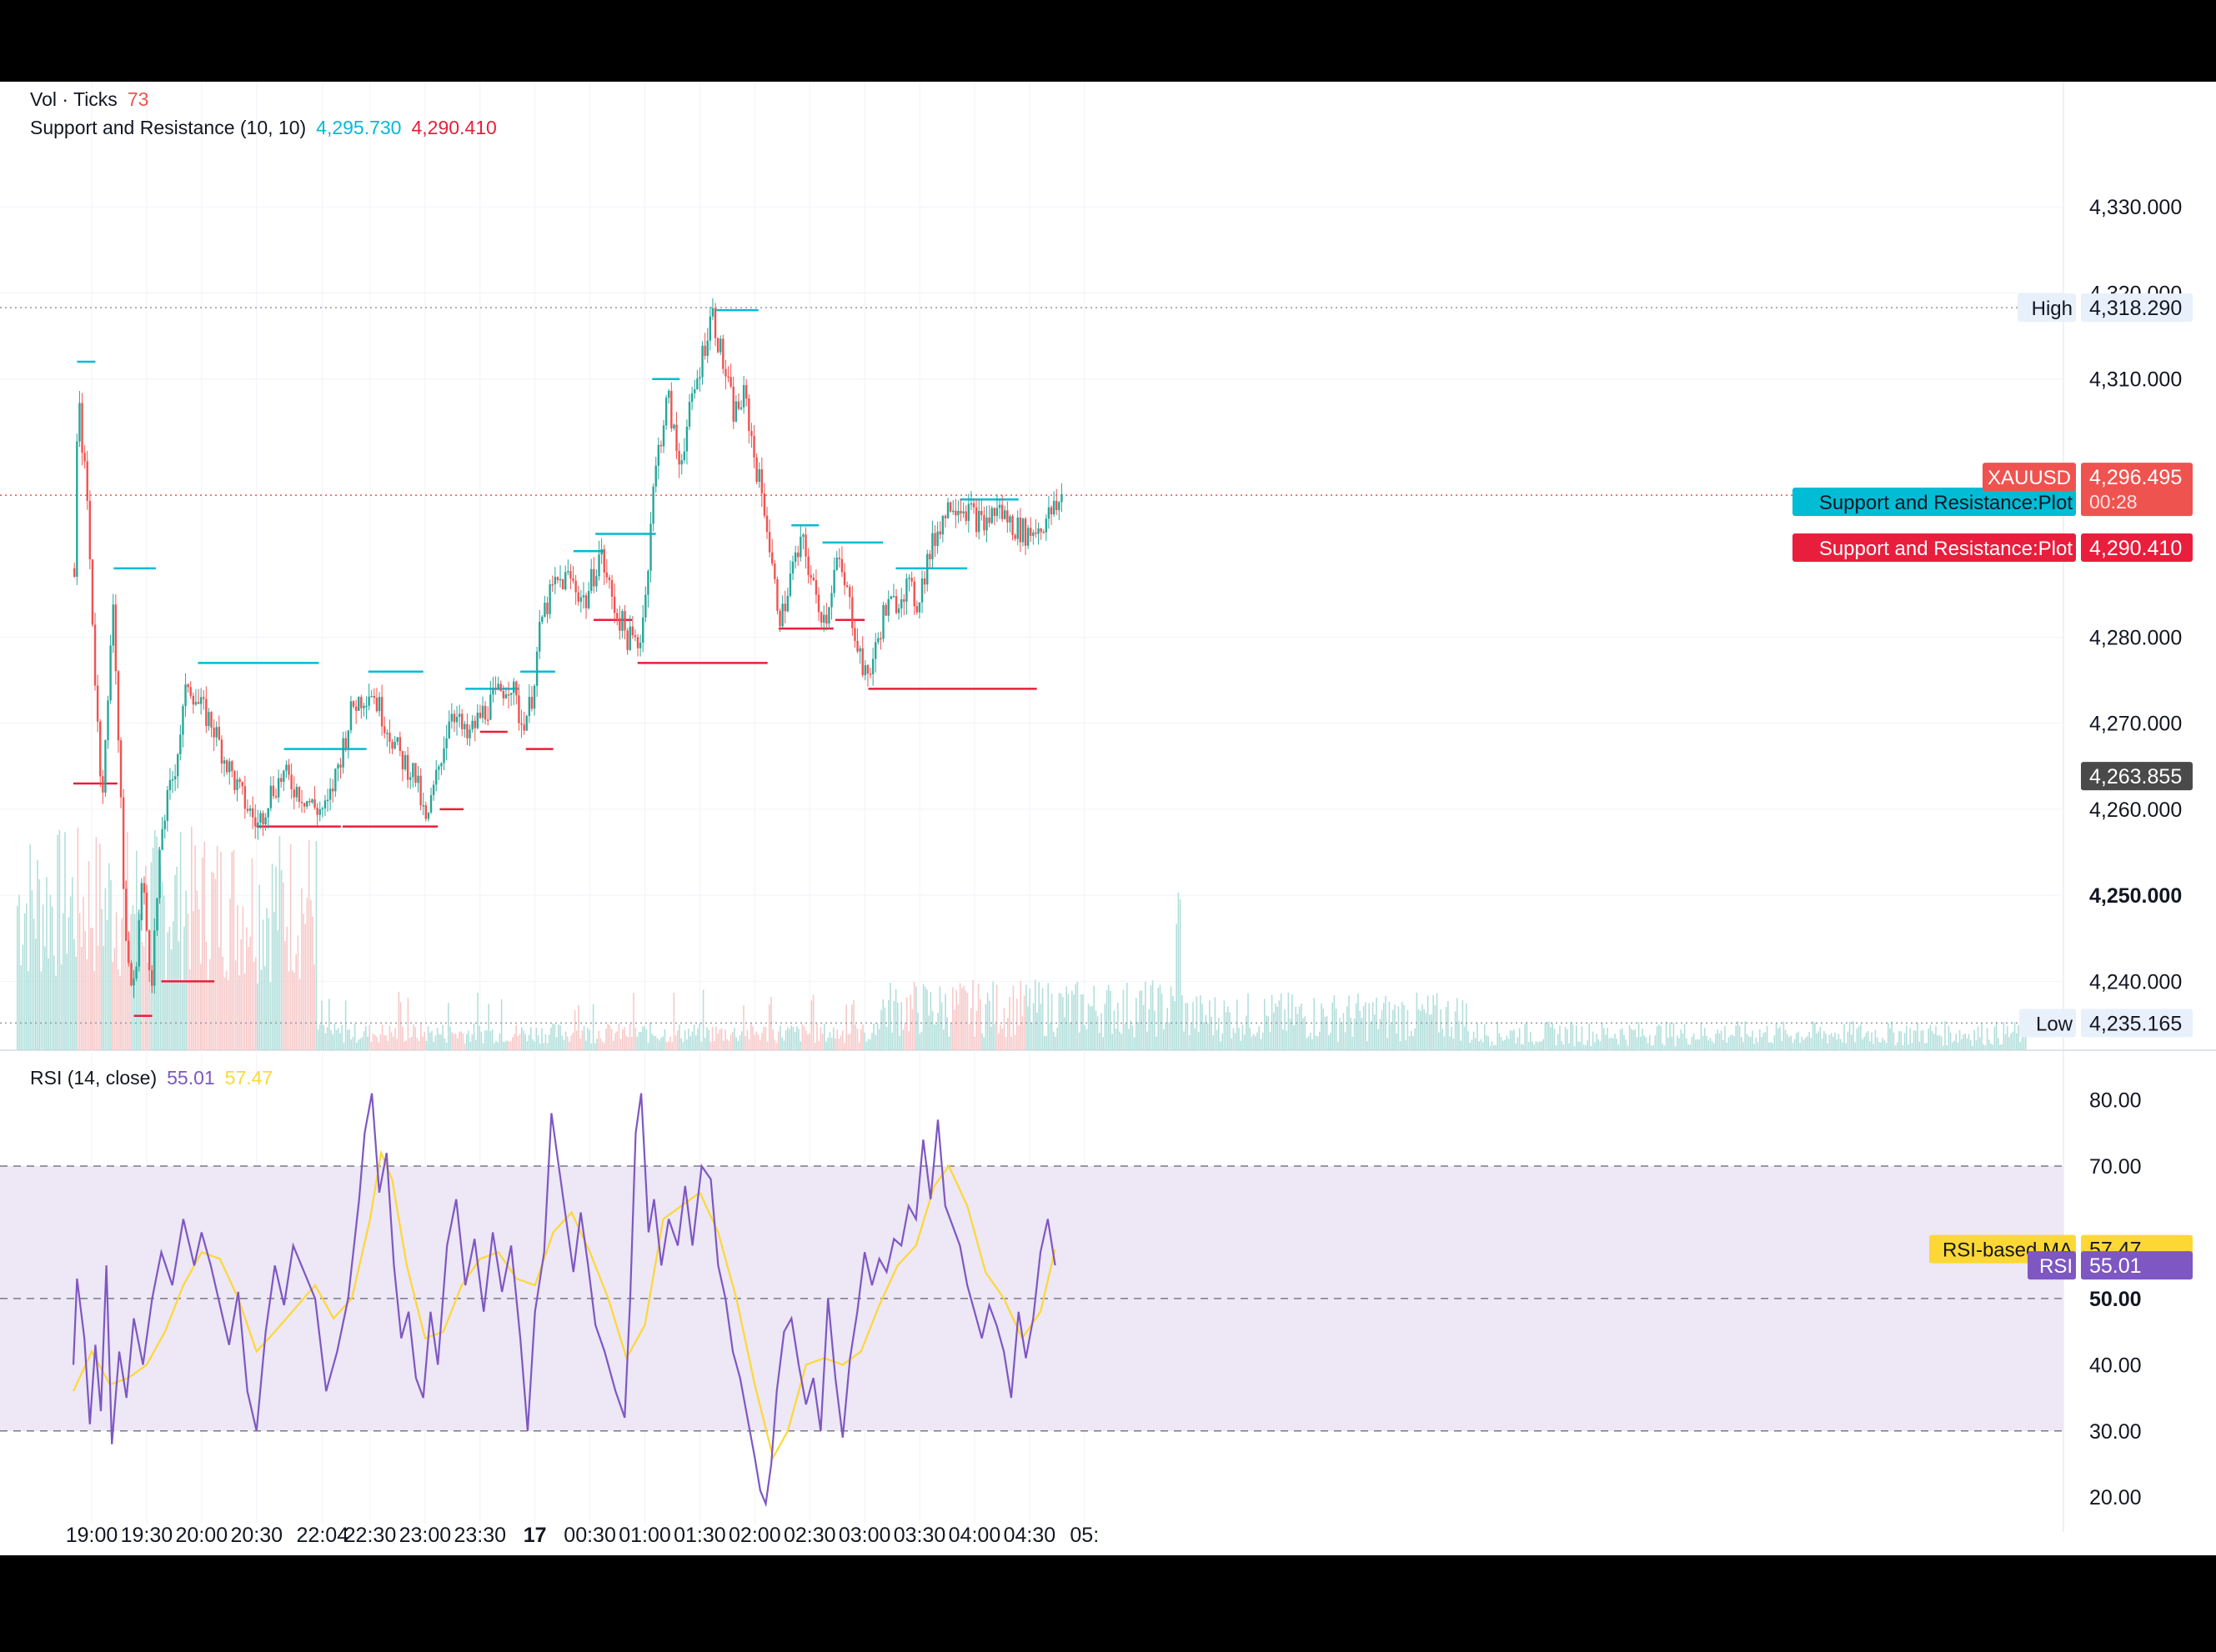 This screenshot has height=1652, width=2216. What do you see at coordinates (2135, 810) in the screenshot?
I see `price-axis-label: 4,260.000` at bounding box center [2135, 810].